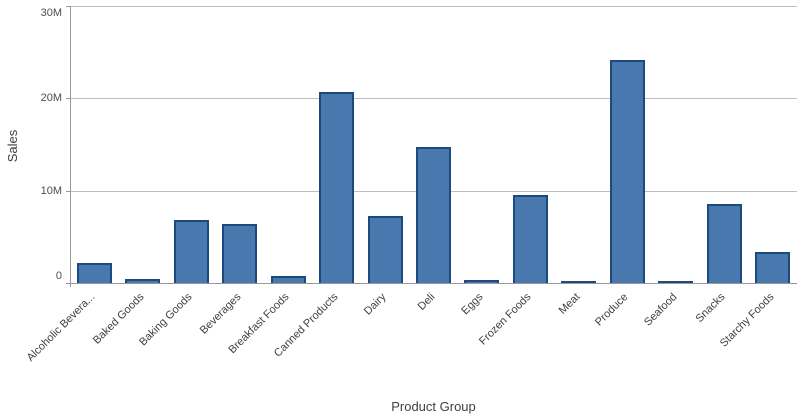  Describe the element at coordinates (51, 98) in the screenshot. I see `y-tick-label: 20M` at that location.